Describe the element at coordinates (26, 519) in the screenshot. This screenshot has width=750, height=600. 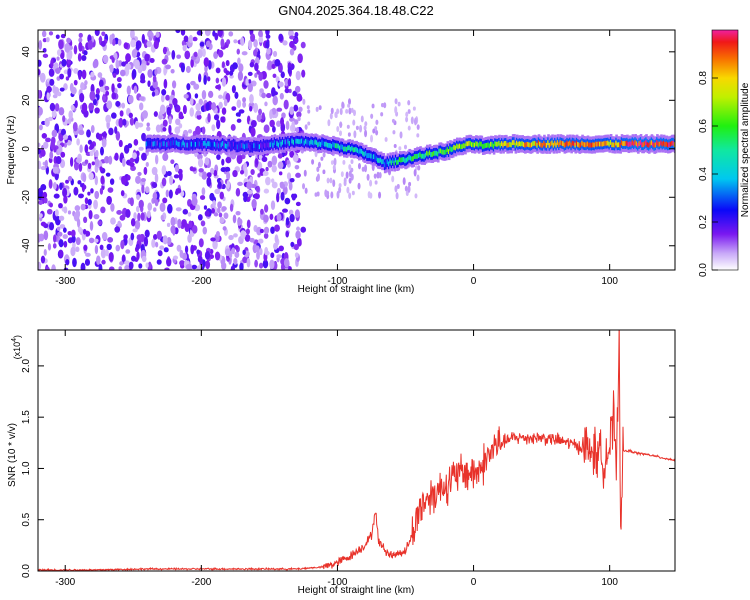
I see `y-tick-label: 0.5` at that location.